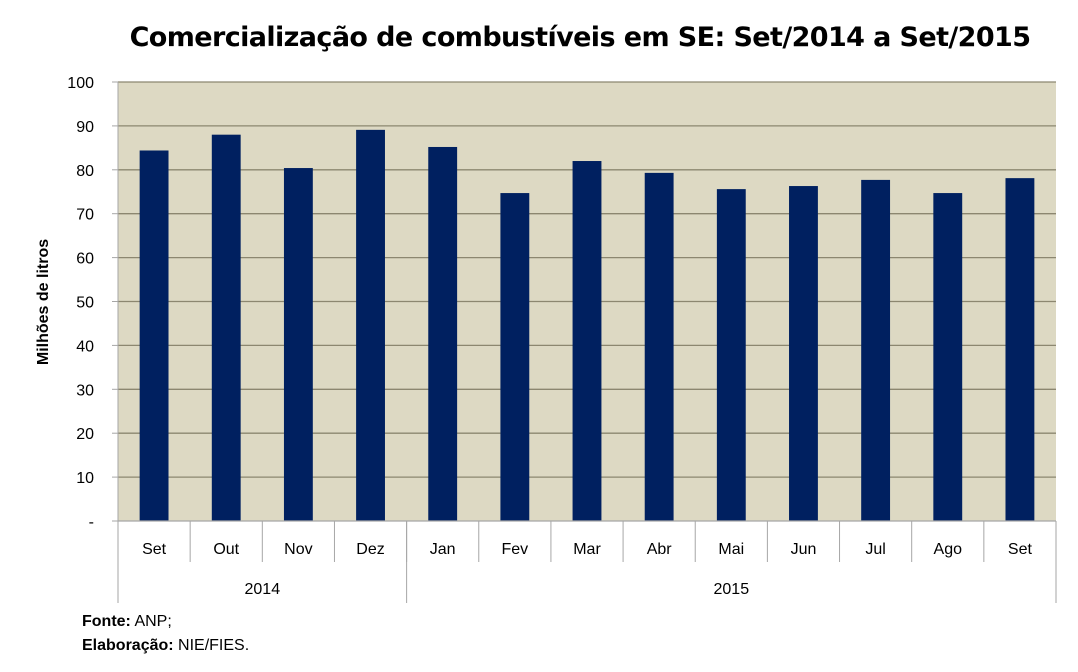  What do you see at coordinates (804, 549) in the screenshot?
I see `x-tick-label: Jun` at bounding box center [804, 549].